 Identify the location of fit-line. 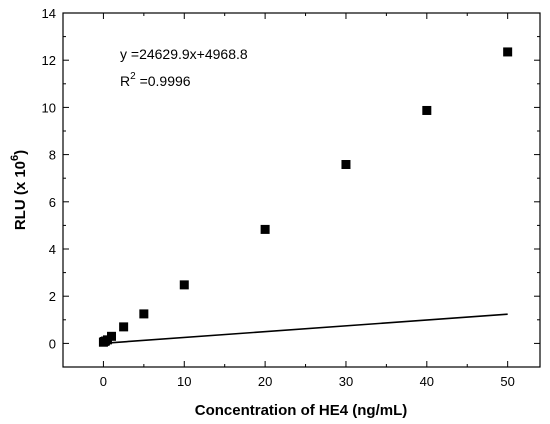
(305, 329).